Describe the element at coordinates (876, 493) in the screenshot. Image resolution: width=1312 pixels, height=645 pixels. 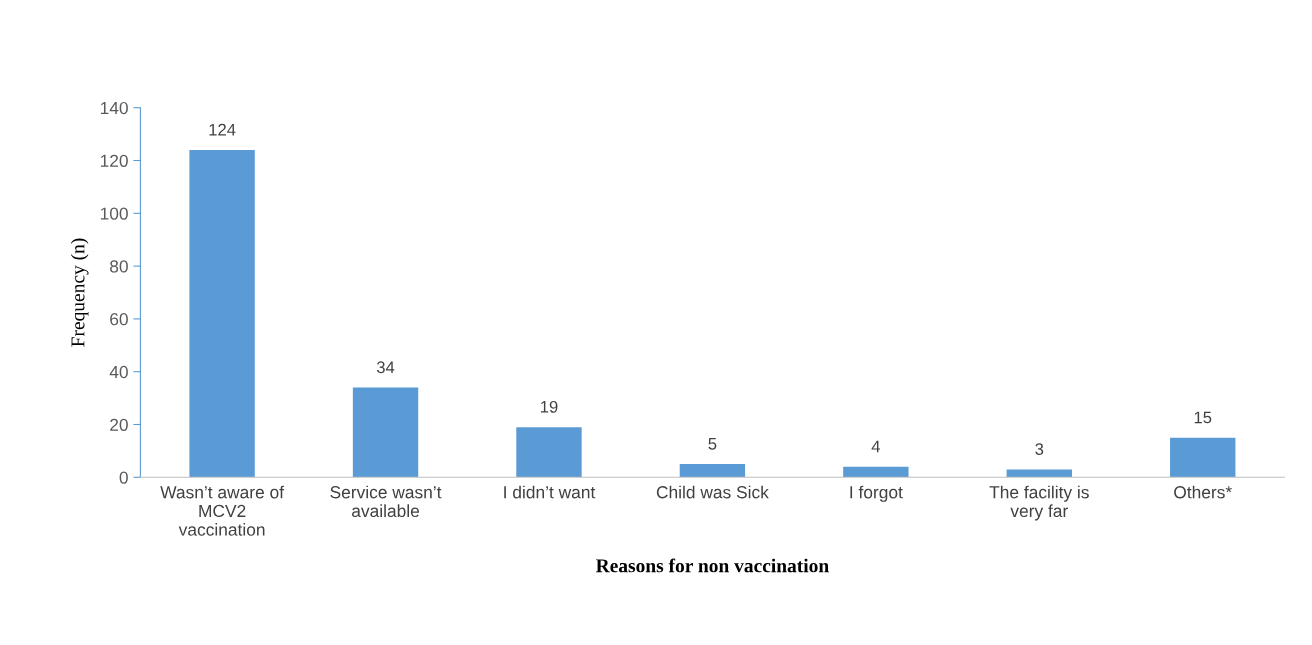
I see `x-tick-label: I forgot` at that location.